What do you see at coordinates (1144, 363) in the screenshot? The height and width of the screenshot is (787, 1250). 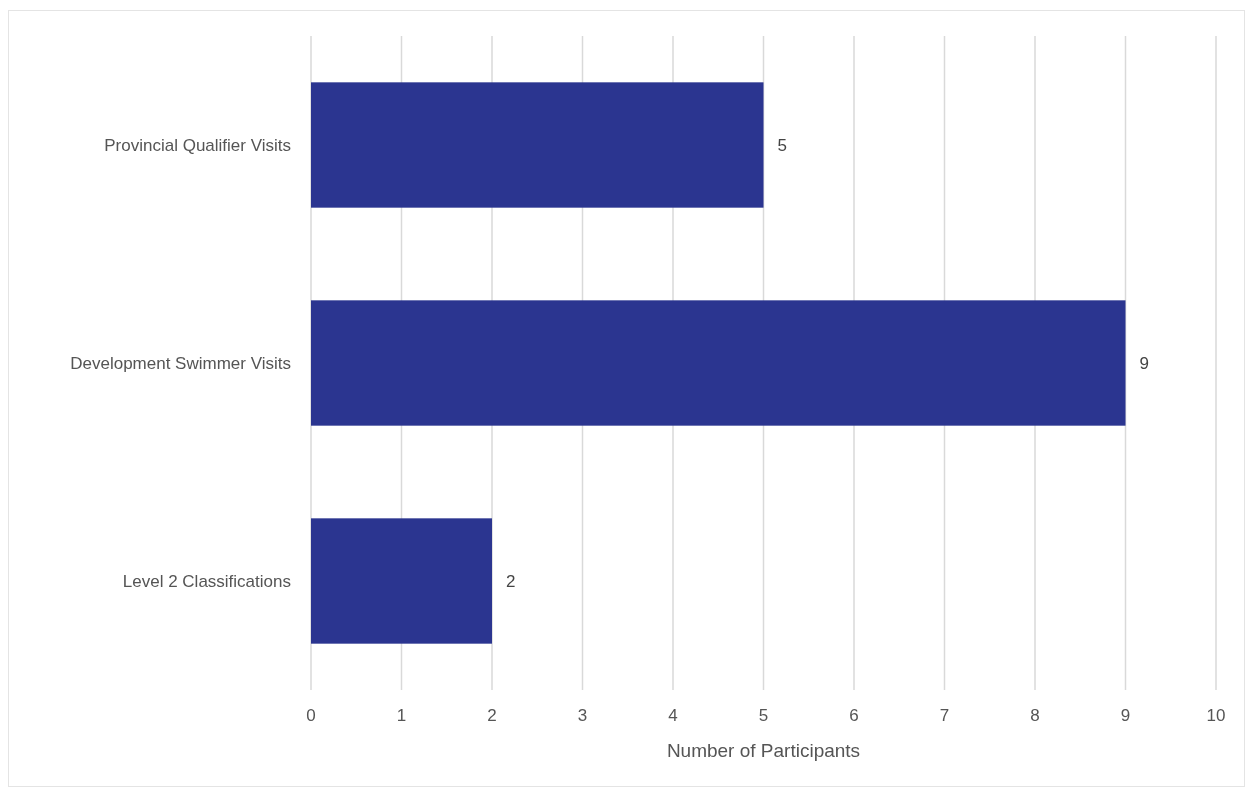 I see `data-label: 9` at bounding box center [1144, 363].